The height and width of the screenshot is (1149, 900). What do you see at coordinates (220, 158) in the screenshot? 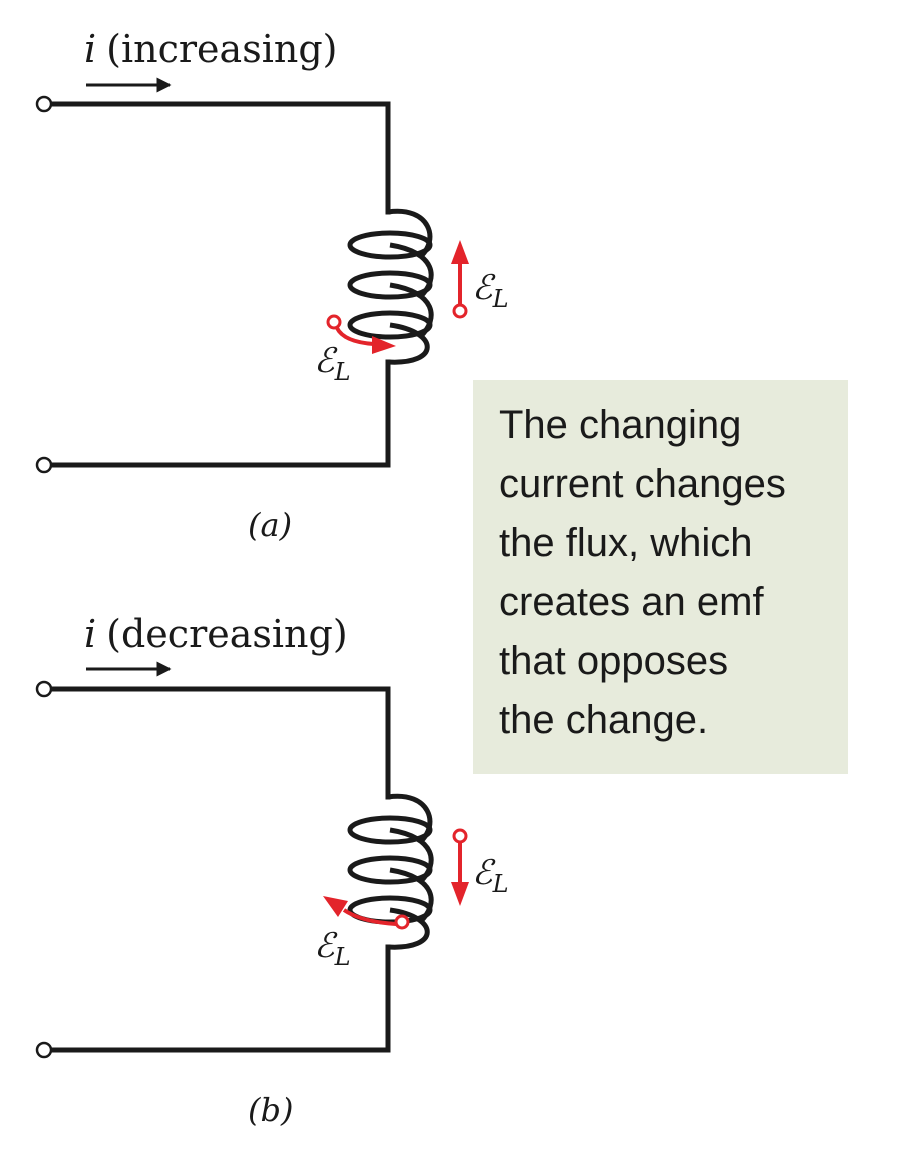
I see `top-wire-a` at bounding box center [220, 158].